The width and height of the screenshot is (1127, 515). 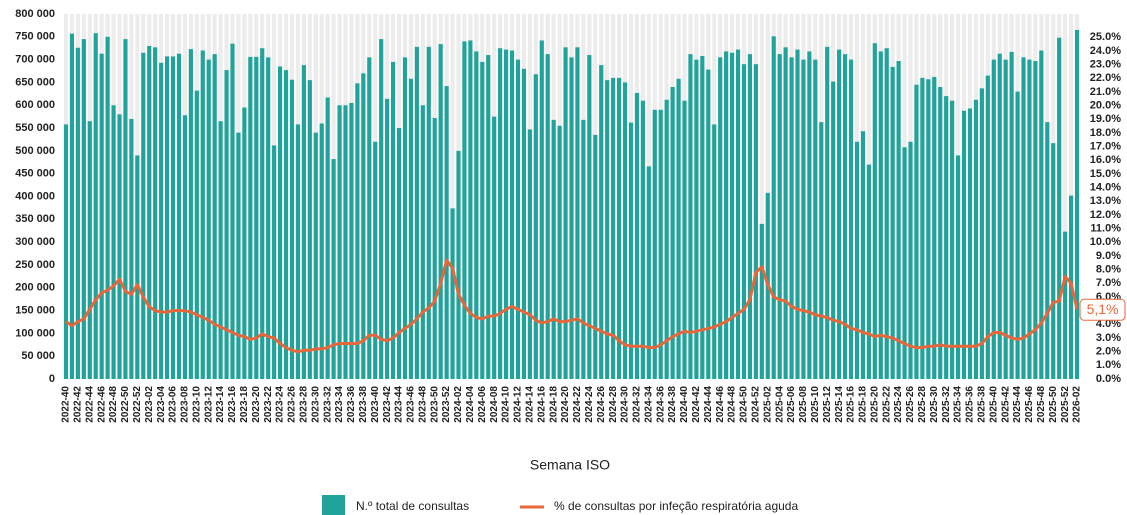 What do you see at coordinates (38, 356) in the screenshot?
I see `y-tick-label: 50 000` at bounding box center [38, 356].